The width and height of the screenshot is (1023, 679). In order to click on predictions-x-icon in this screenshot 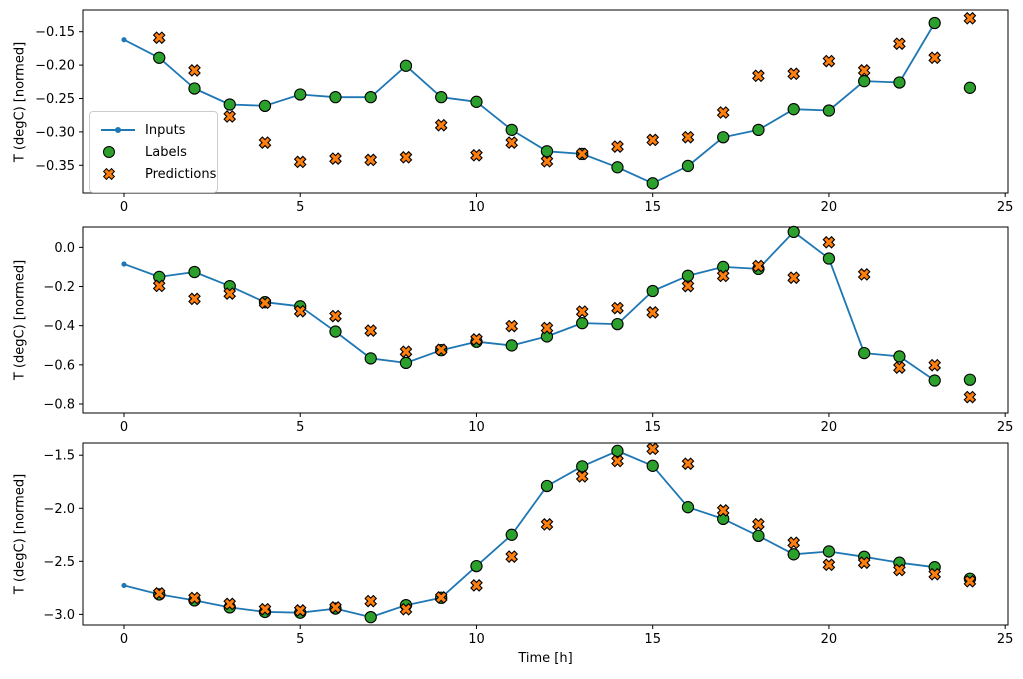, I will do `click(118, 174)`.